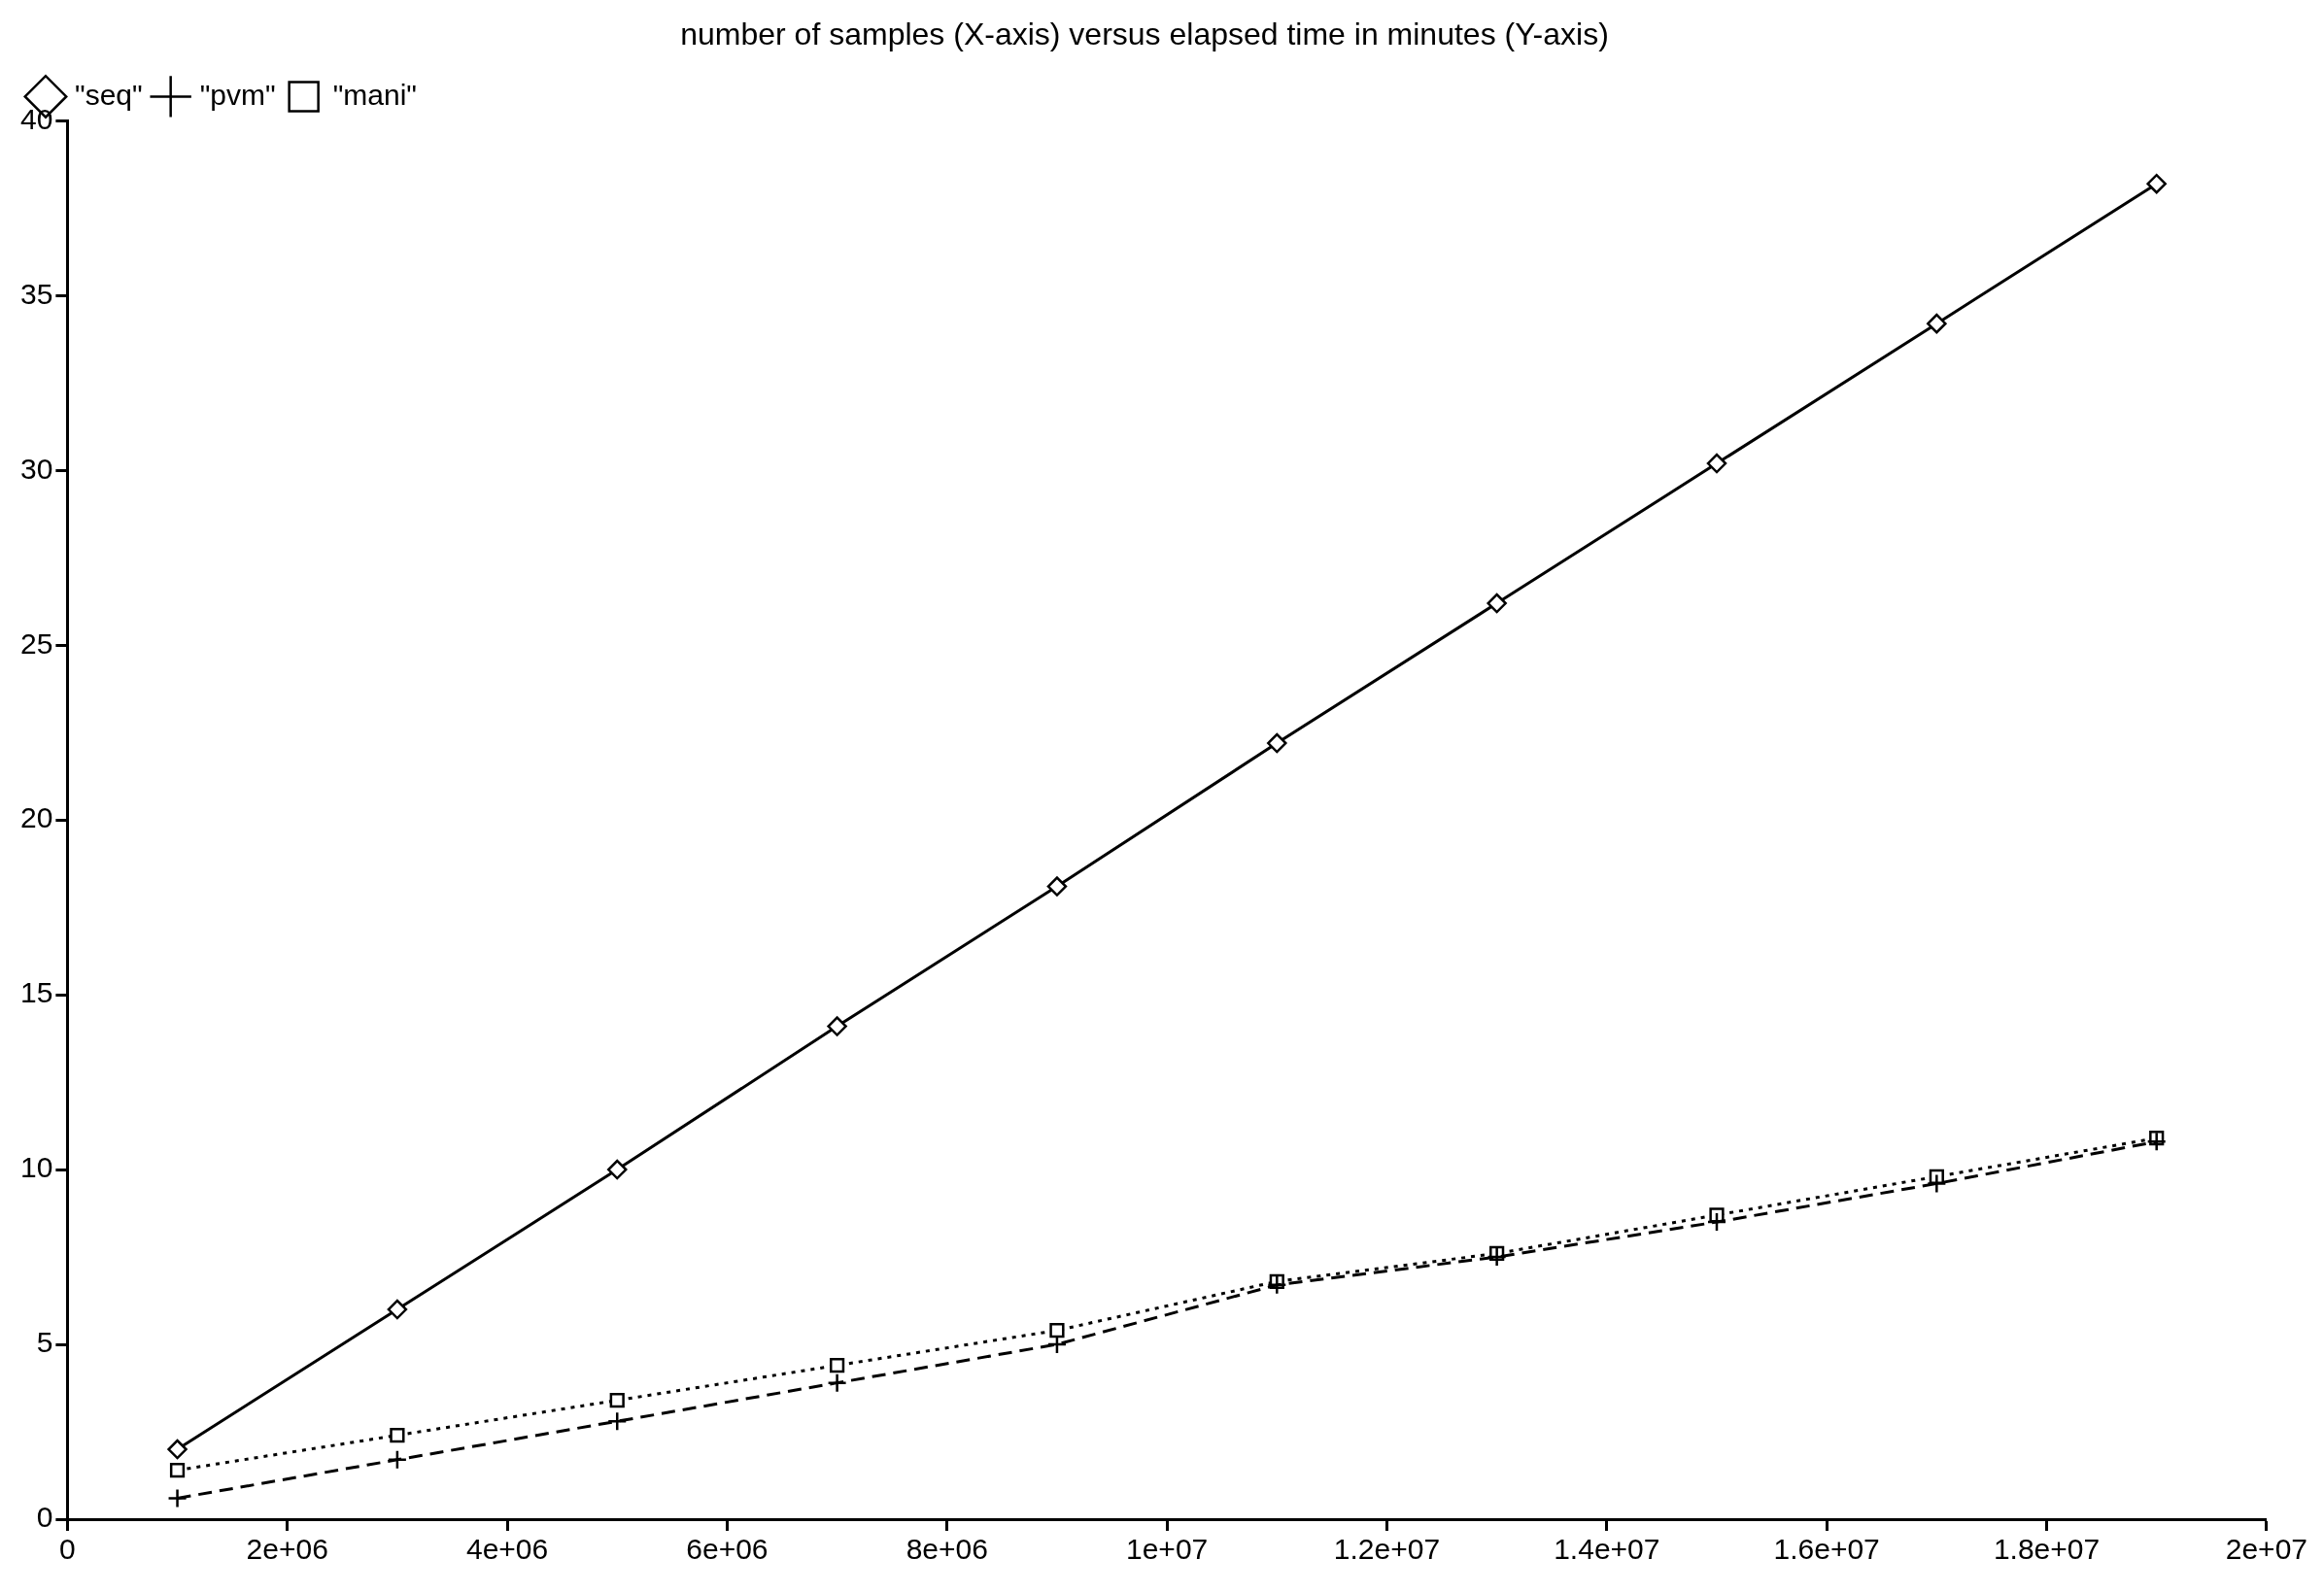 The image size is (2324, 1593). What do you see at coordinates (1167, 1549) in the screenshot?
I see `x-tick-label: 1e+07` at bounding box center [1167, 1549].